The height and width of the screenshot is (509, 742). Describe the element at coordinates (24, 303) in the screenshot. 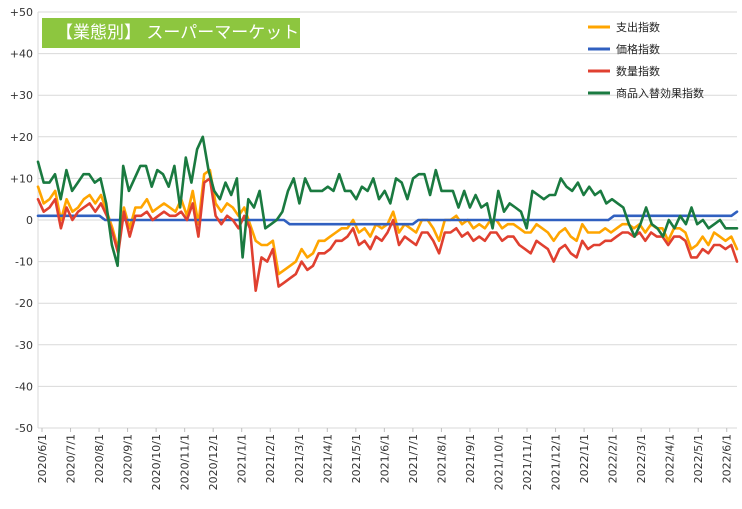

I see `y-tick-label: -20` at that location.